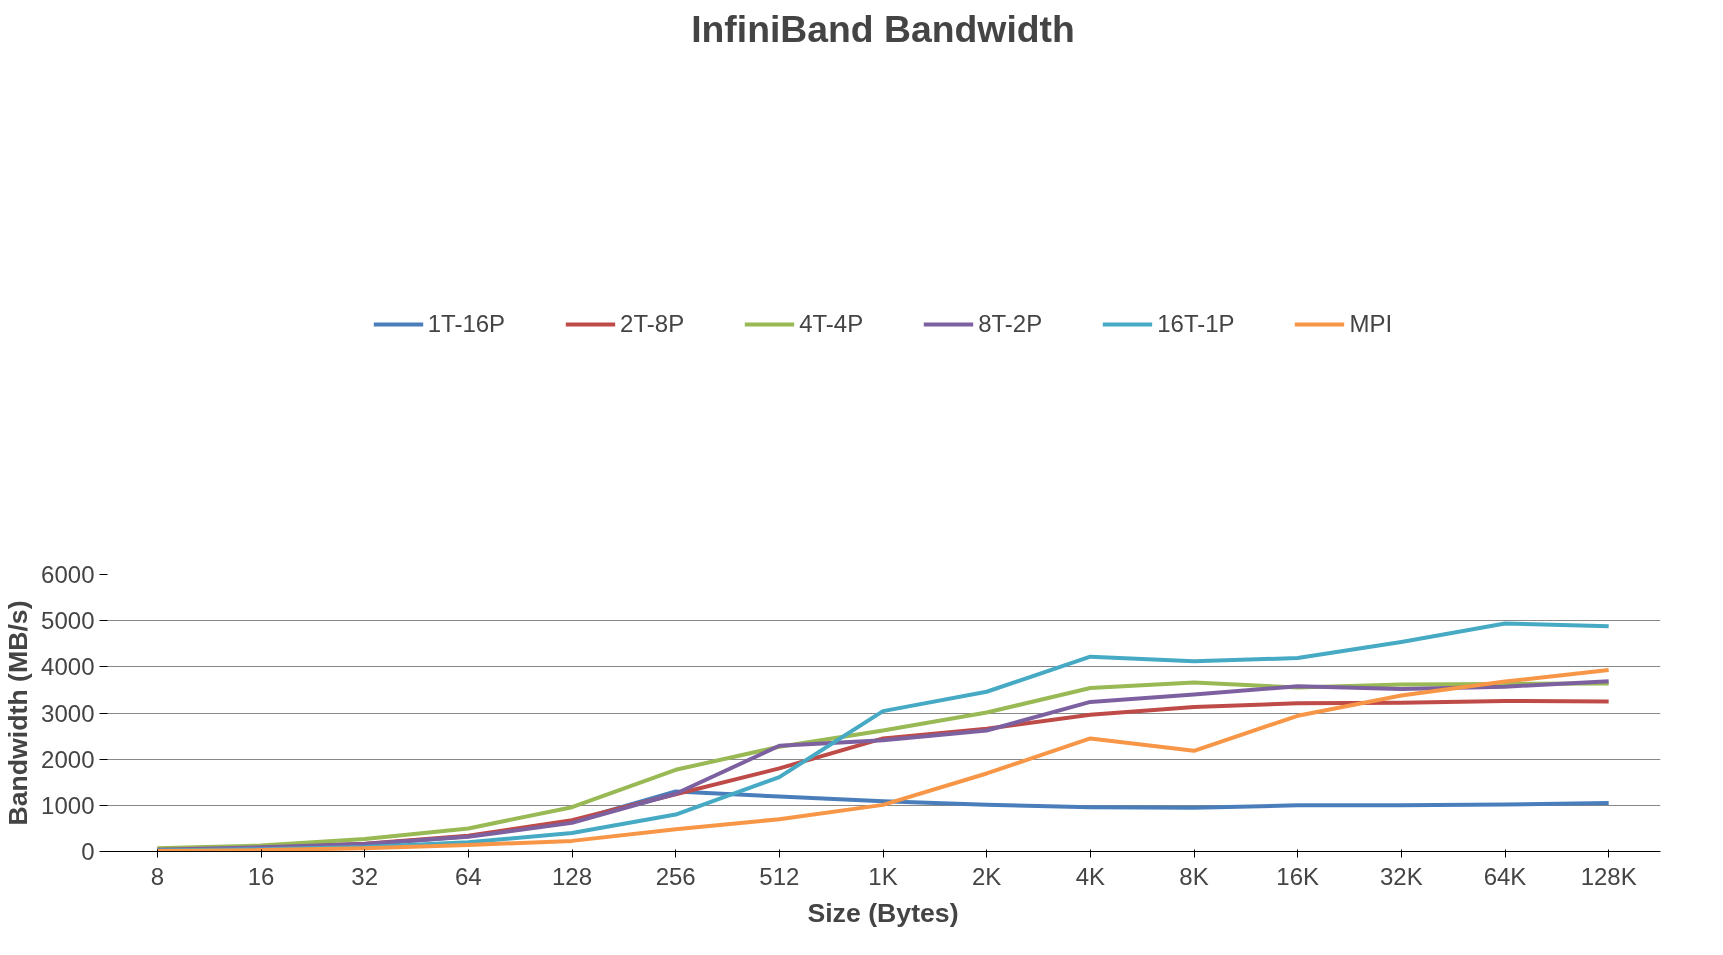 This screenshot has height=955, width=1723. Describe the element at coordinates (883, 876) in the screenshot. I see `x-tick-label: 1K` at that location.